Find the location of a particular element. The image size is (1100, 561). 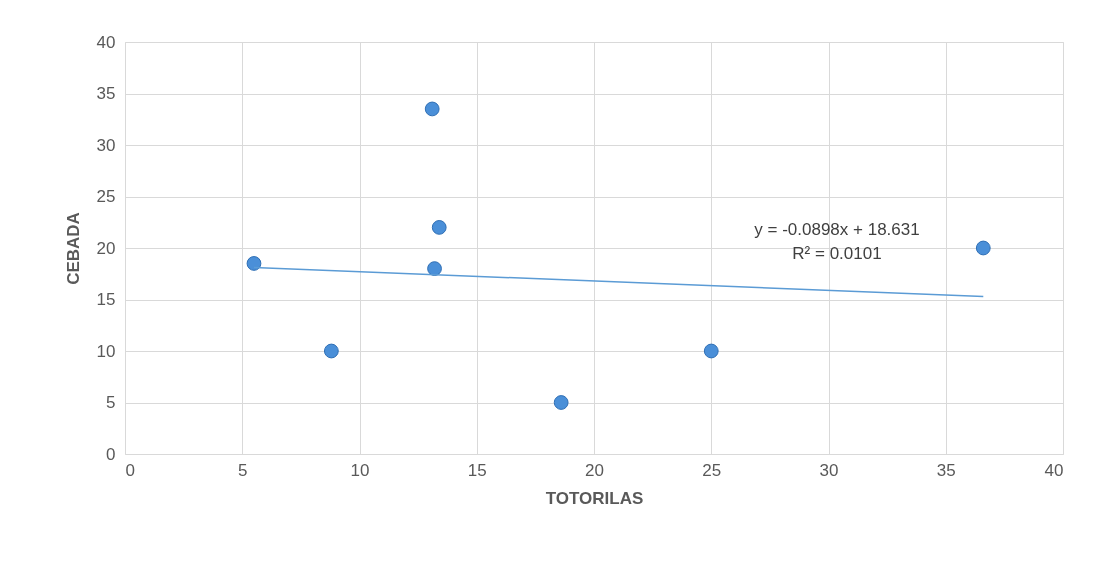

x-axis-title: TOTORILAS is located at coordinates (594, 498).